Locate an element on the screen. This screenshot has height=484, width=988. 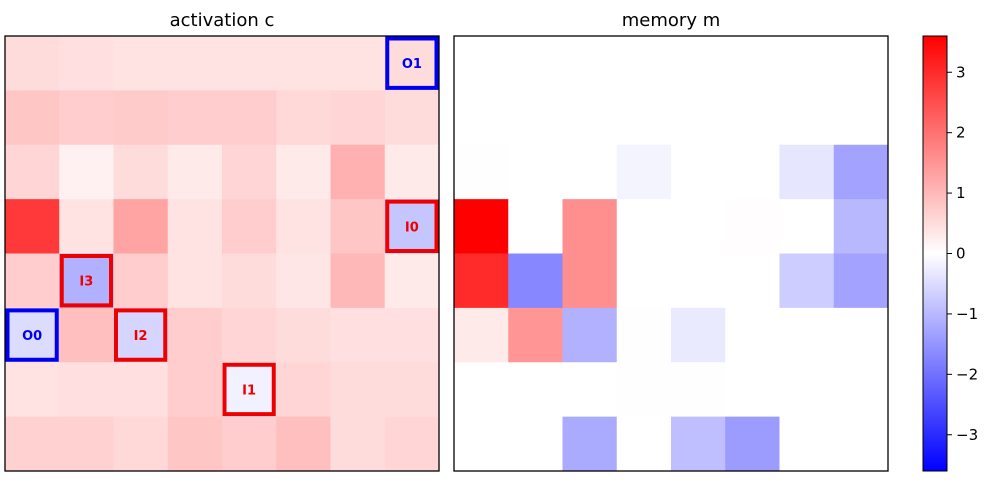
memory-cell-r1-c0 is located at coordinates (481, 118).